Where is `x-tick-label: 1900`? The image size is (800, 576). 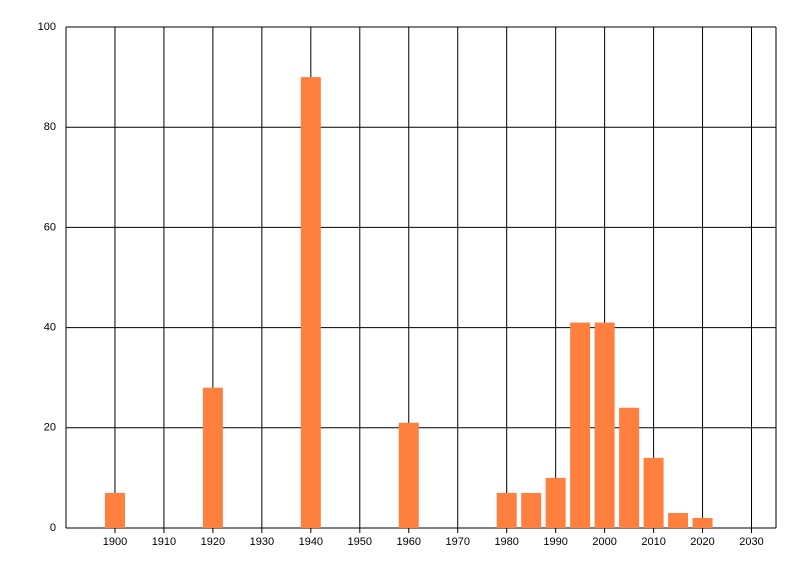 x-tick-label: 1900 is located at coordinates (115, 542).